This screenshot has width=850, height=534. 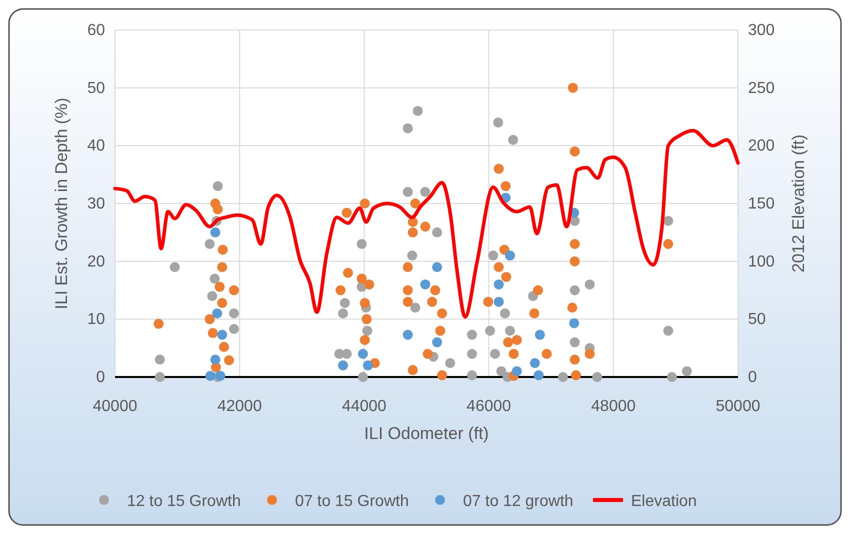 I want to click on y-tick-label: 0, so click(x=101, y=377).